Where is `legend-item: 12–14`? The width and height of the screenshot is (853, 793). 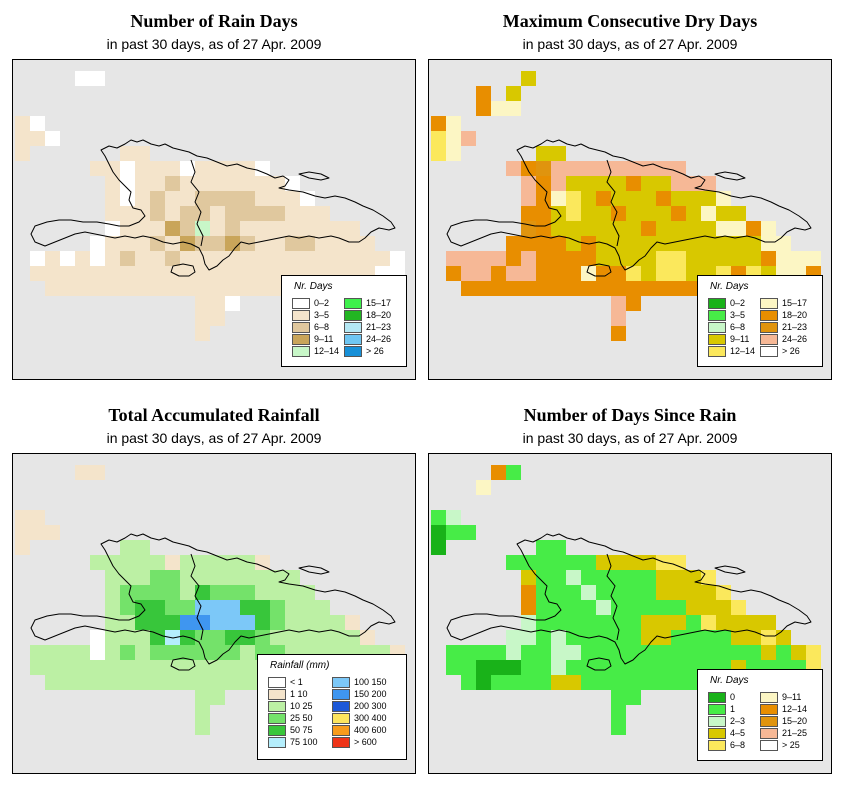
legend-item: 12–14 is located at coordinates (317, 352).